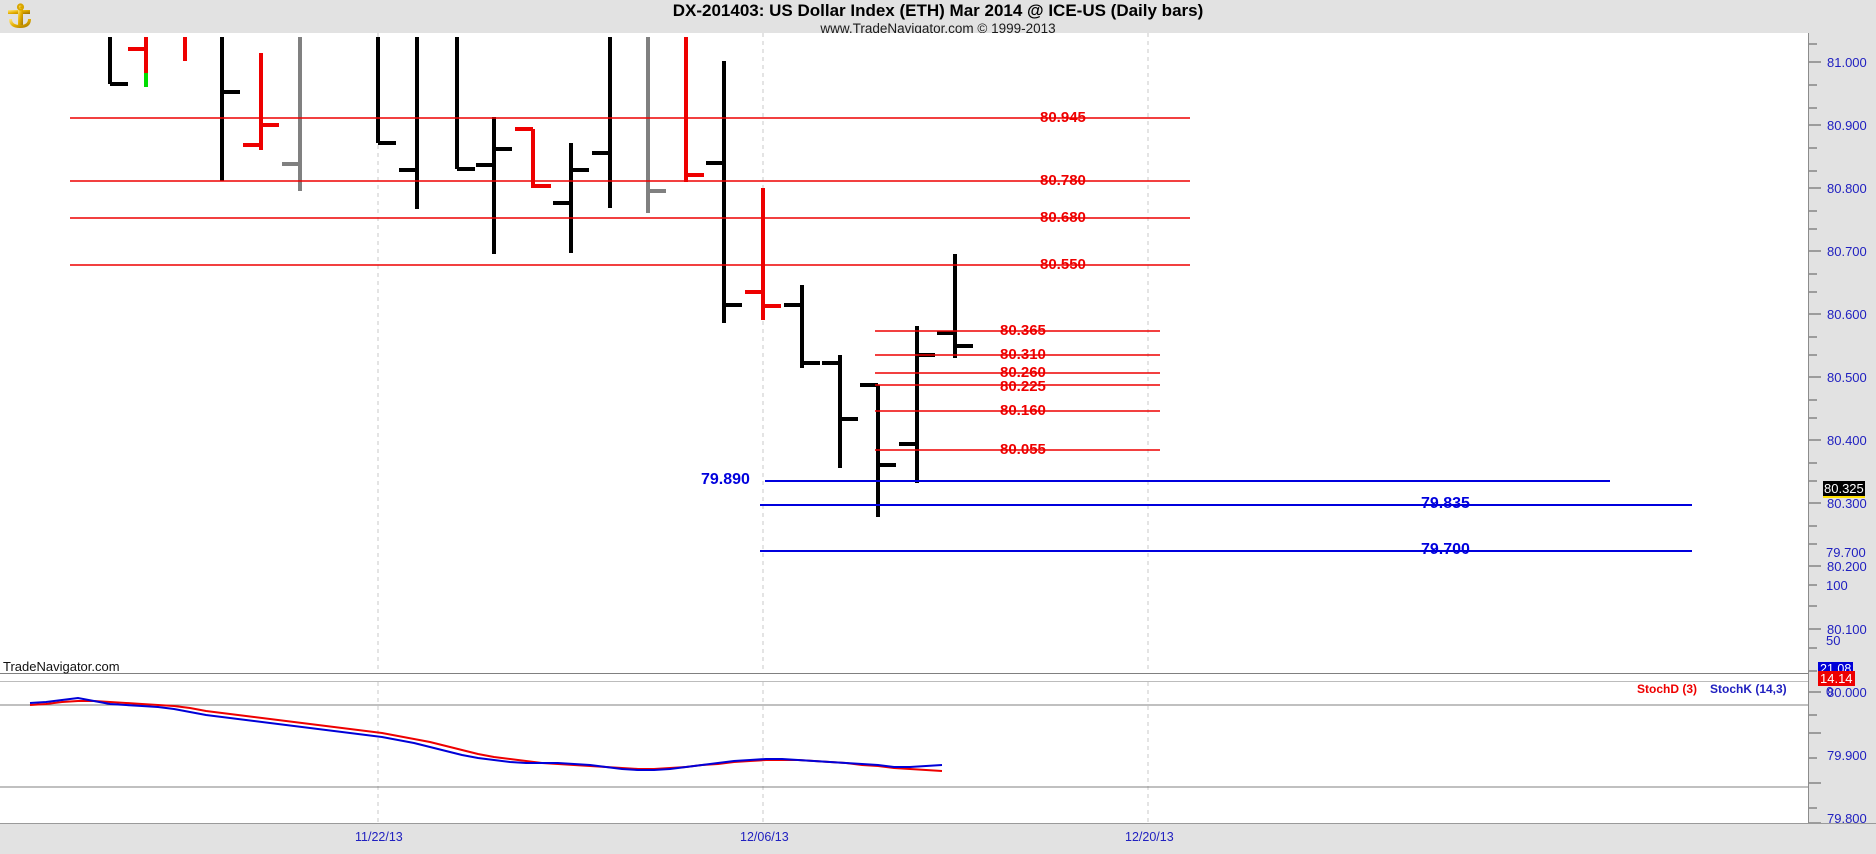 The image size is (1876, 854). Describe the element at coordinates (1847, 755) in the screenshot. I see `price-tick-79900: 79.900` at that location.